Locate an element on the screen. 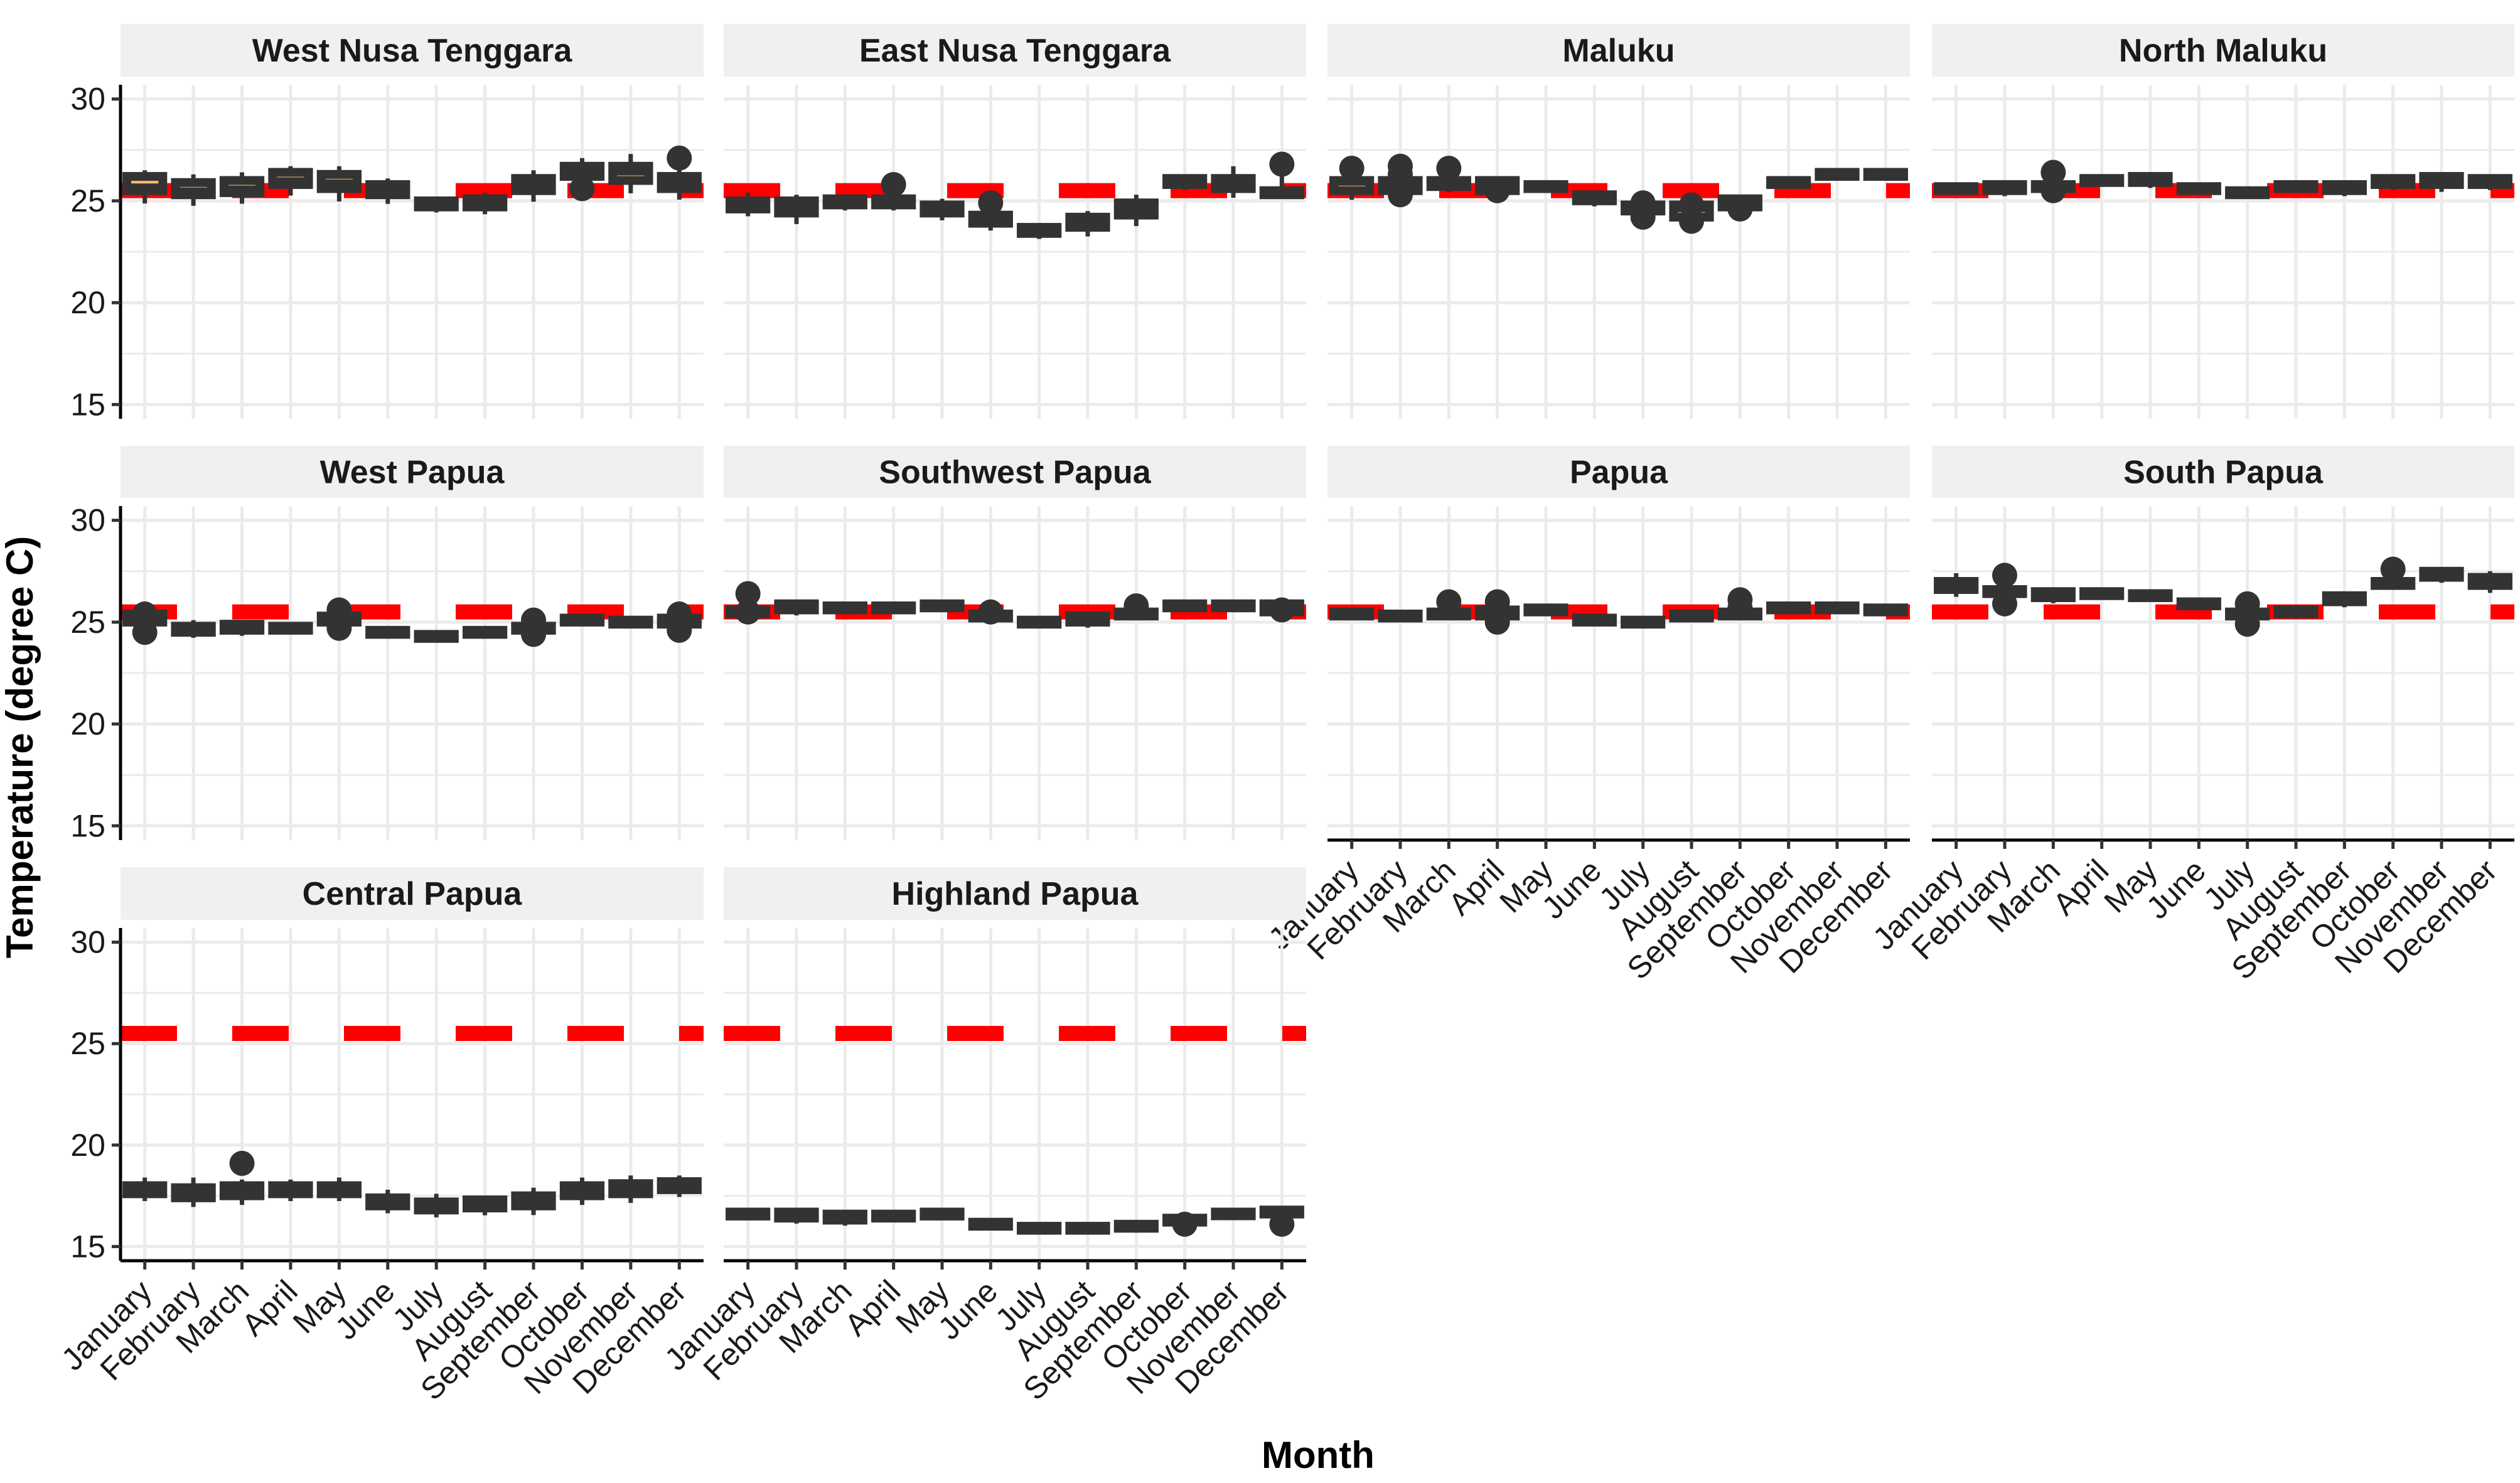 This screenshot has width=2520, height=1483. panel: North Maluku is located at coordinates (2223, 221).